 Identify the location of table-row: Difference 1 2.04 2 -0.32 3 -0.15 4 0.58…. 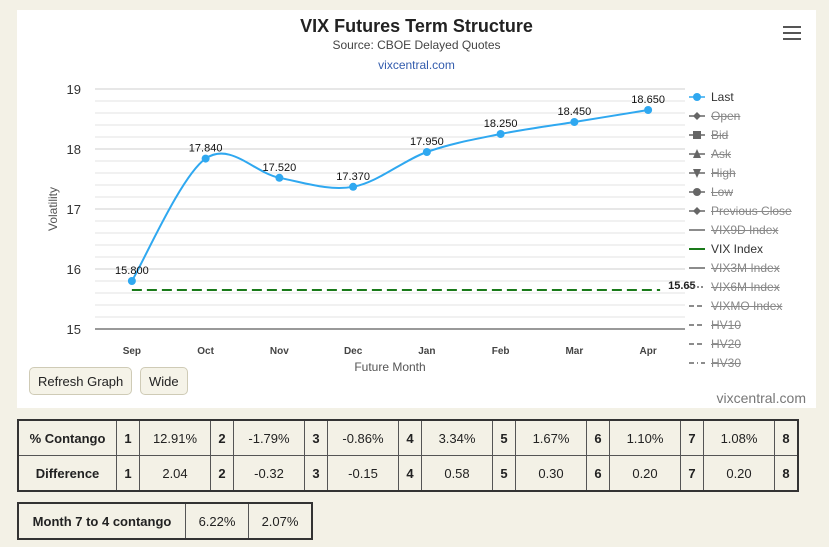
(408, 473).